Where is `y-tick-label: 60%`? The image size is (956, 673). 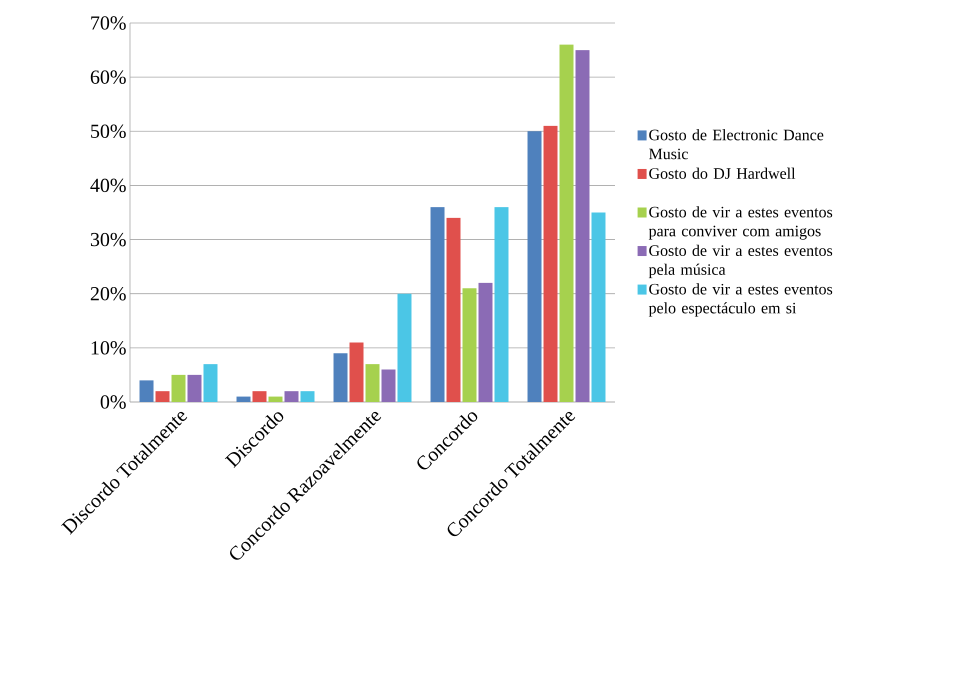
y-tick-label: 60% is located at coordinates (108, 77).